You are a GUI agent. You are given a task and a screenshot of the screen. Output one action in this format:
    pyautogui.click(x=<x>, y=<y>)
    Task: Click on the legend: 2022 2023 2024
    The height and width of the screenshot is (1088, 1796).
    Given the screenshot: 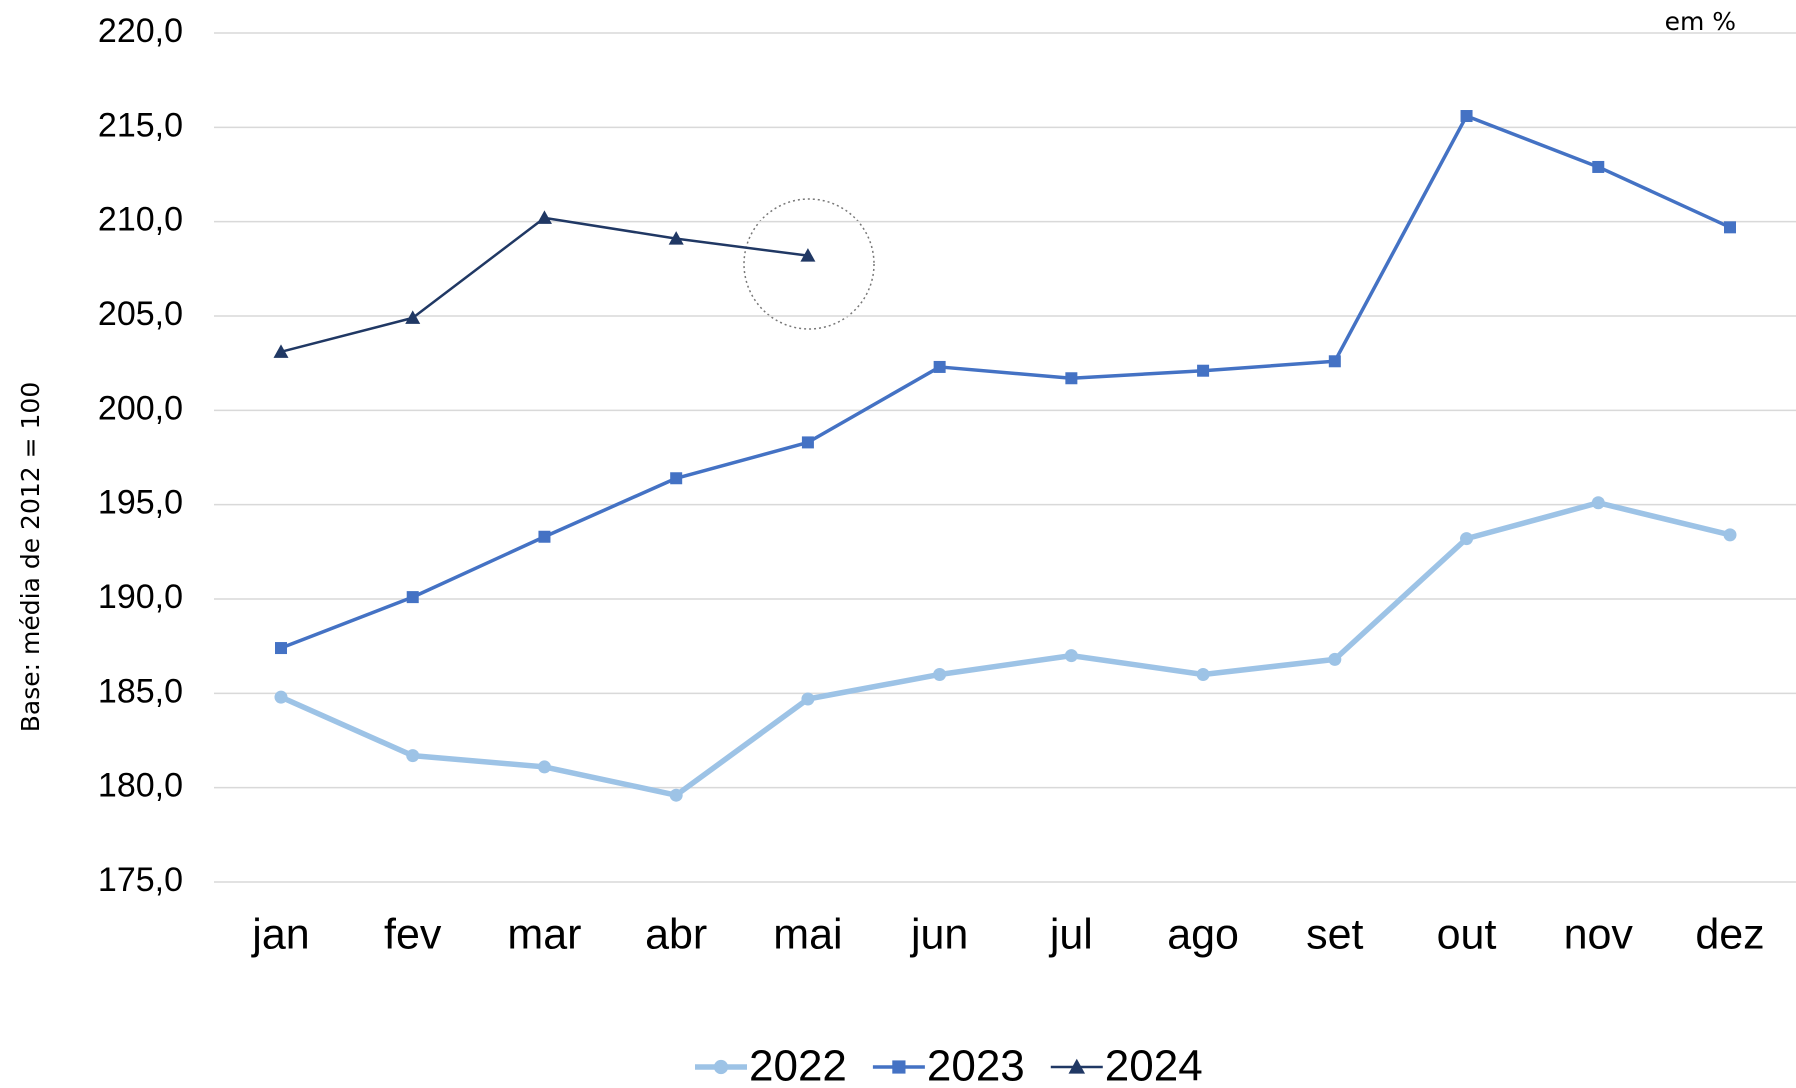 What is the action you would take?
    pyautogui.click(x=949, y=1065)
    